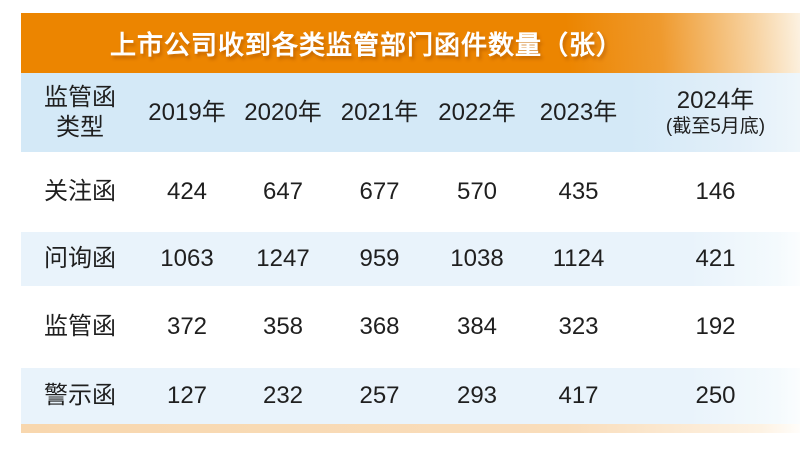  Describe the element at coordinates (477, 112) in the screenshot. I see `column-header-2022: 2022年` at that location.